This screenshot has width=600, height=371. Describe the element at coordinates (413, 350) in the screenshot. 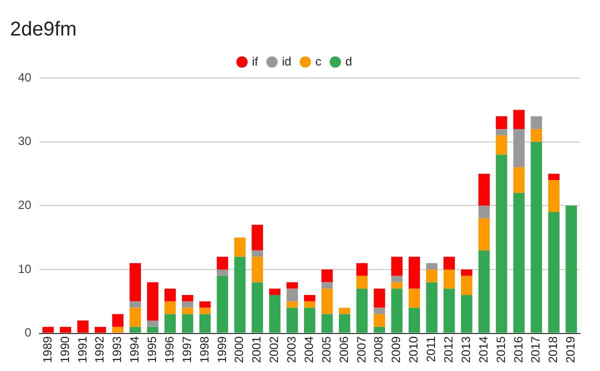

I see `x-tick-label: 2010` at that location.